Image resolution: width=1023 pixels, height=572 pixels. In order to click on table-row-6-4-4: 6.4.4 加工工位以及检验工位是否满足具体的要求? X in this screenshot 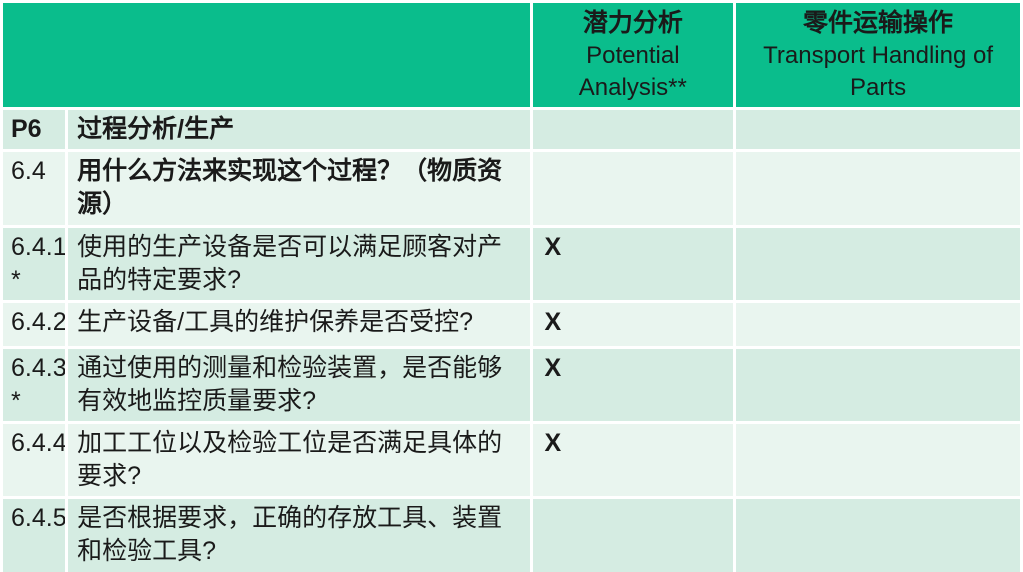, I will do `click(511, 460)`.